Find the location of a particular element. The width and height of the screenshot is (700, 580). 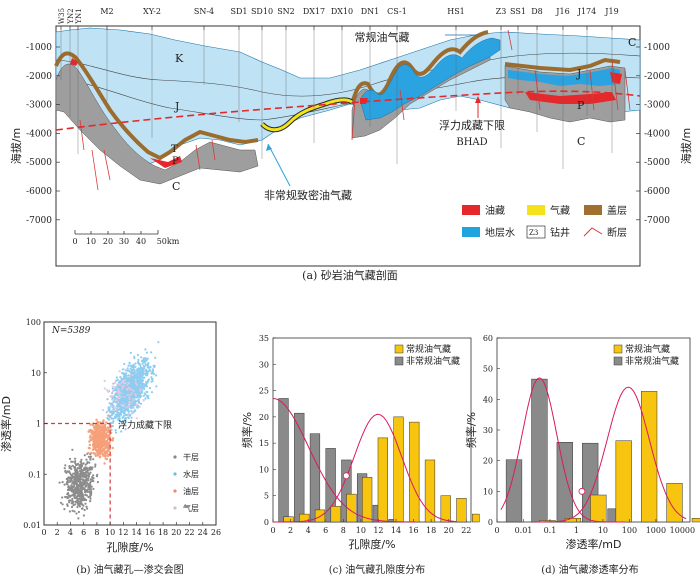

legend-unconventional-label: 非常规油气藏 is located at coordinates (433, 361).